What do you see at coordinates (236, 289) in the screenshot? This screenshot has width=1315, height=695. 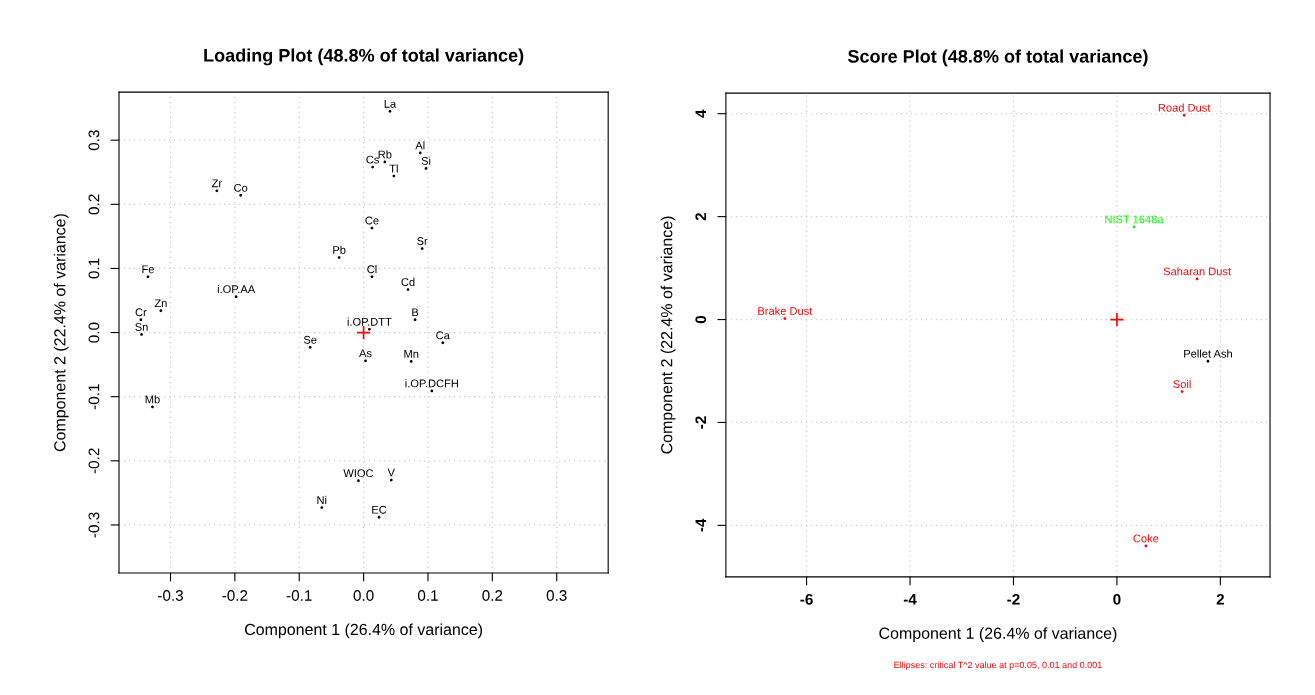 I see `series-label: i.OP.AA` at bounding box center [236, 289].